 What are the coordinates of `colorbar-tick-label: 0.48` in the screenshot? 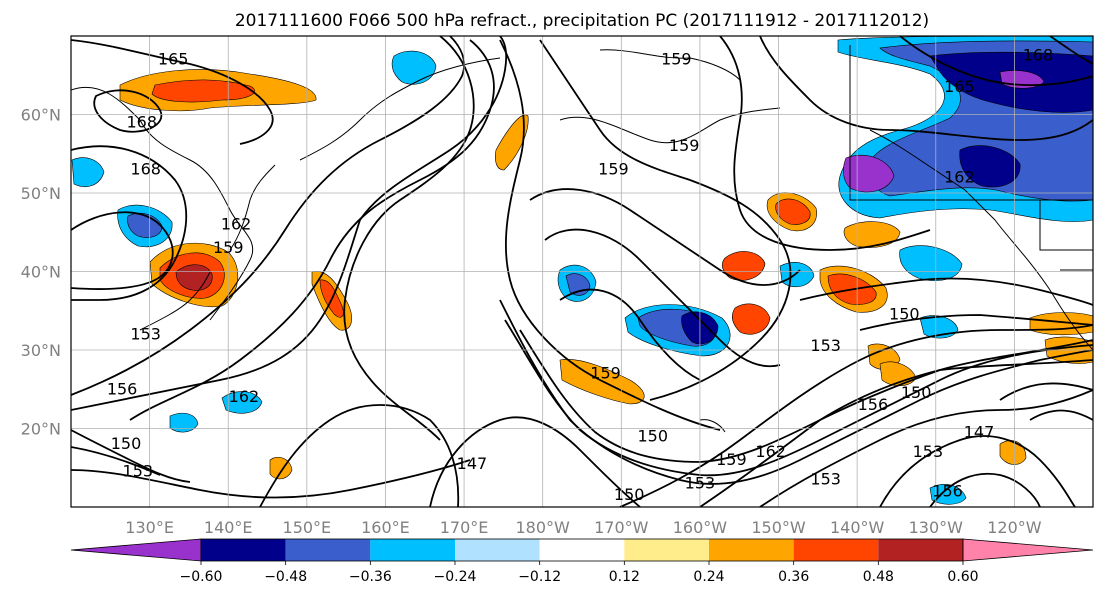 It's located at (878, 577).